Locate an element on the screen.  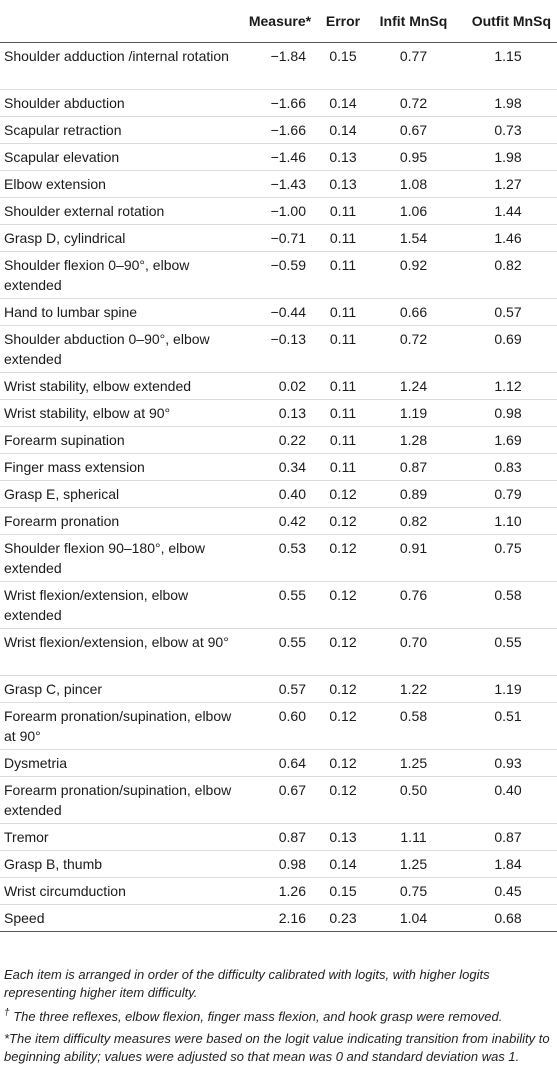
cell-item: Grasp C, pincer is located at coordinates (121, 689).